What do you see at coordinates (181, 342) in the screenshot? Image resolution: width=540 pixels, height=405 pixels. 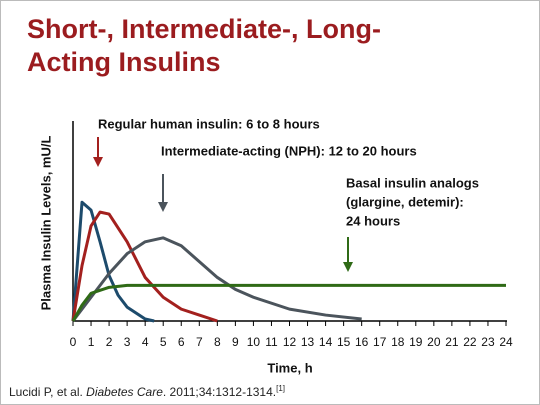 I see `x-tick-label: 6` at bounding box center [181, 342].